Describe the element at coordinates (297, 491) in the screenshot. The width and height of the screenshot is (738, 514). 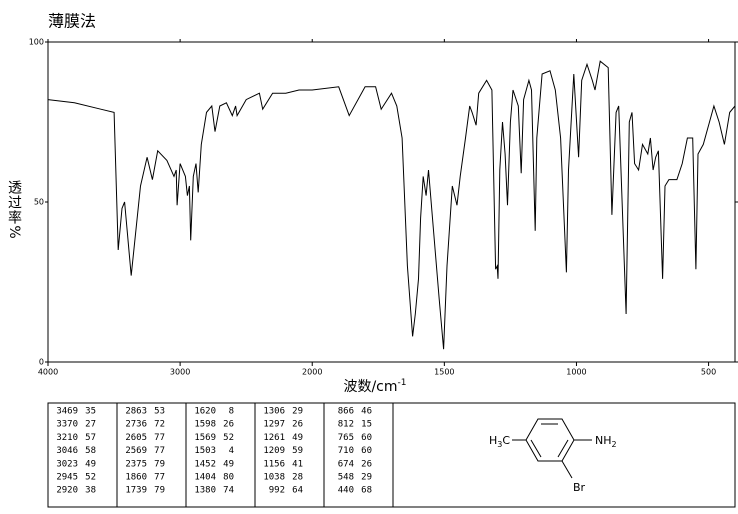
I see `transmittance-cell: 64` at that location.